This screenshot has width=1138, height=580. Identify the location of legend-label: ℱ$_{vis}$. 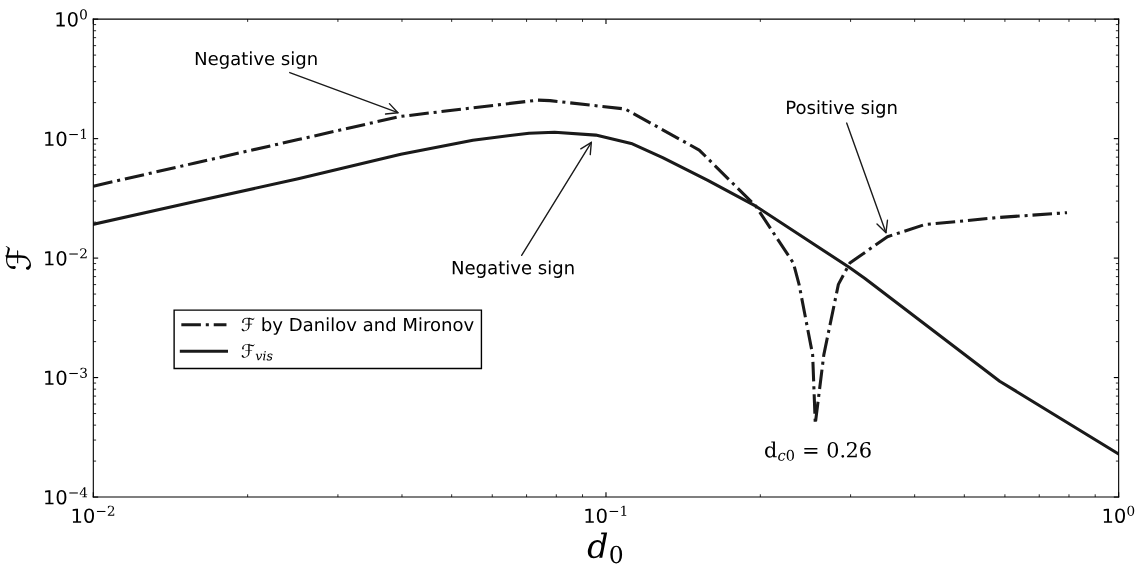
(257, 352).